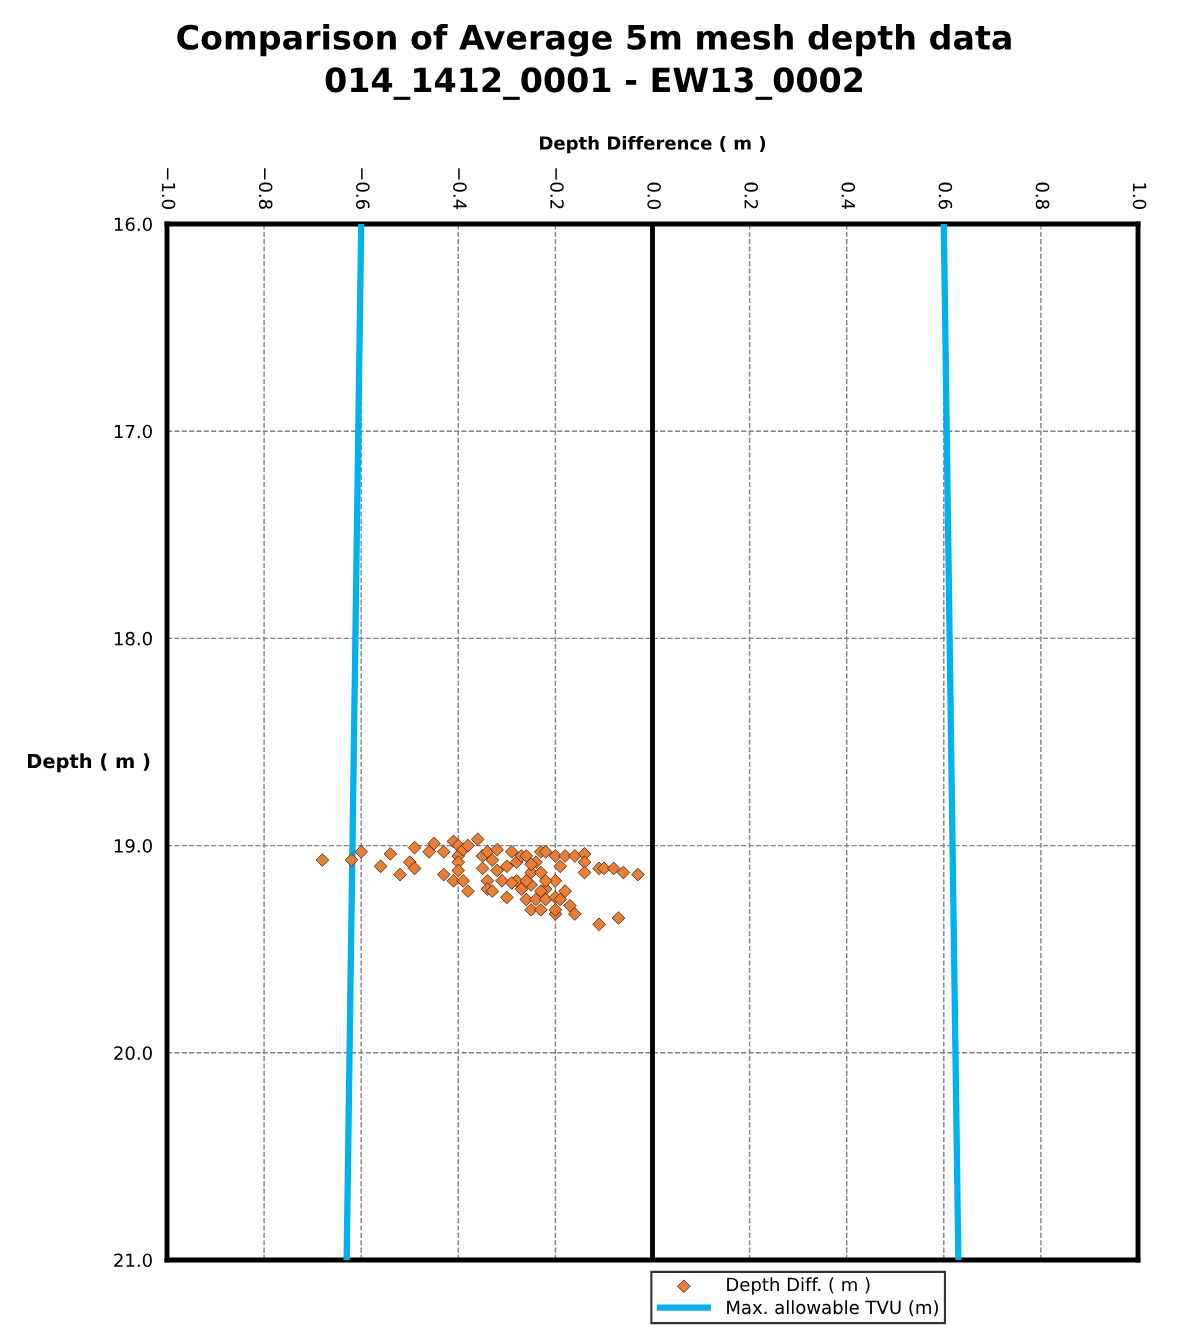 This screenshot has height=1336, width=1189. What do you see at coordinates (751, 195) in the screenshot?
I see `x-tick-label: 0.2` at bounding box center [751, 195].